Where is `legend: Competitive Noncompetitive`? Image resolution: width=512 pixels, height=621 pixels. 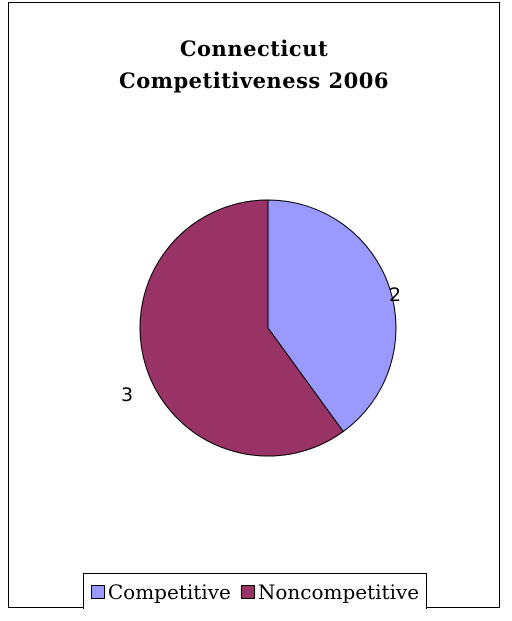 legend: Competitive Noncompetitive is located at coordinates (255, 591).